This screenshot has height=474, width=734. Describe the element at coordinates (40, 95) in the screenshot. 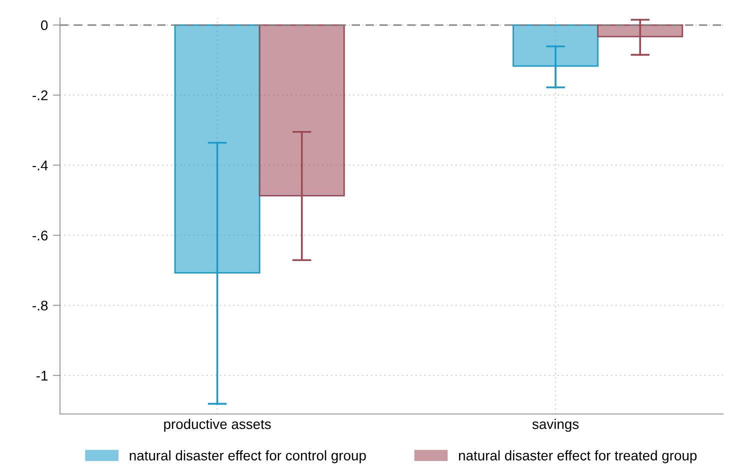

I see `y-tick-label: -.2` at that location.